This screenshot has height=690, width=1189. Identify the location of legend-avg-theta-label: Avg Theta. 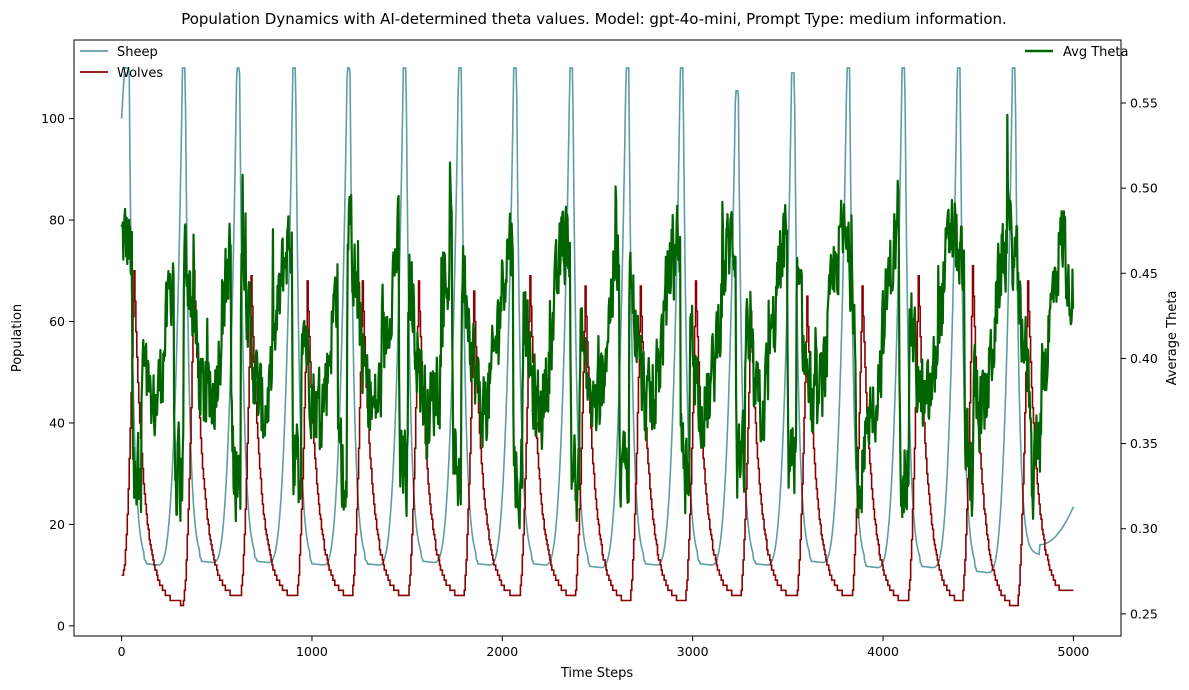
(1095, 52).